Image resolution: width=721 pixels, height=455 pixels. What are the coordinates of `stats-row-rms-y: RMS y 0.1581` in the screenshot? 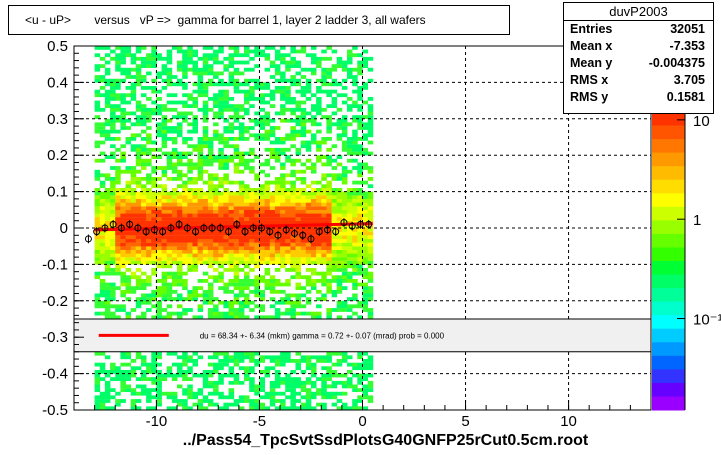 It's located at (638, 97).